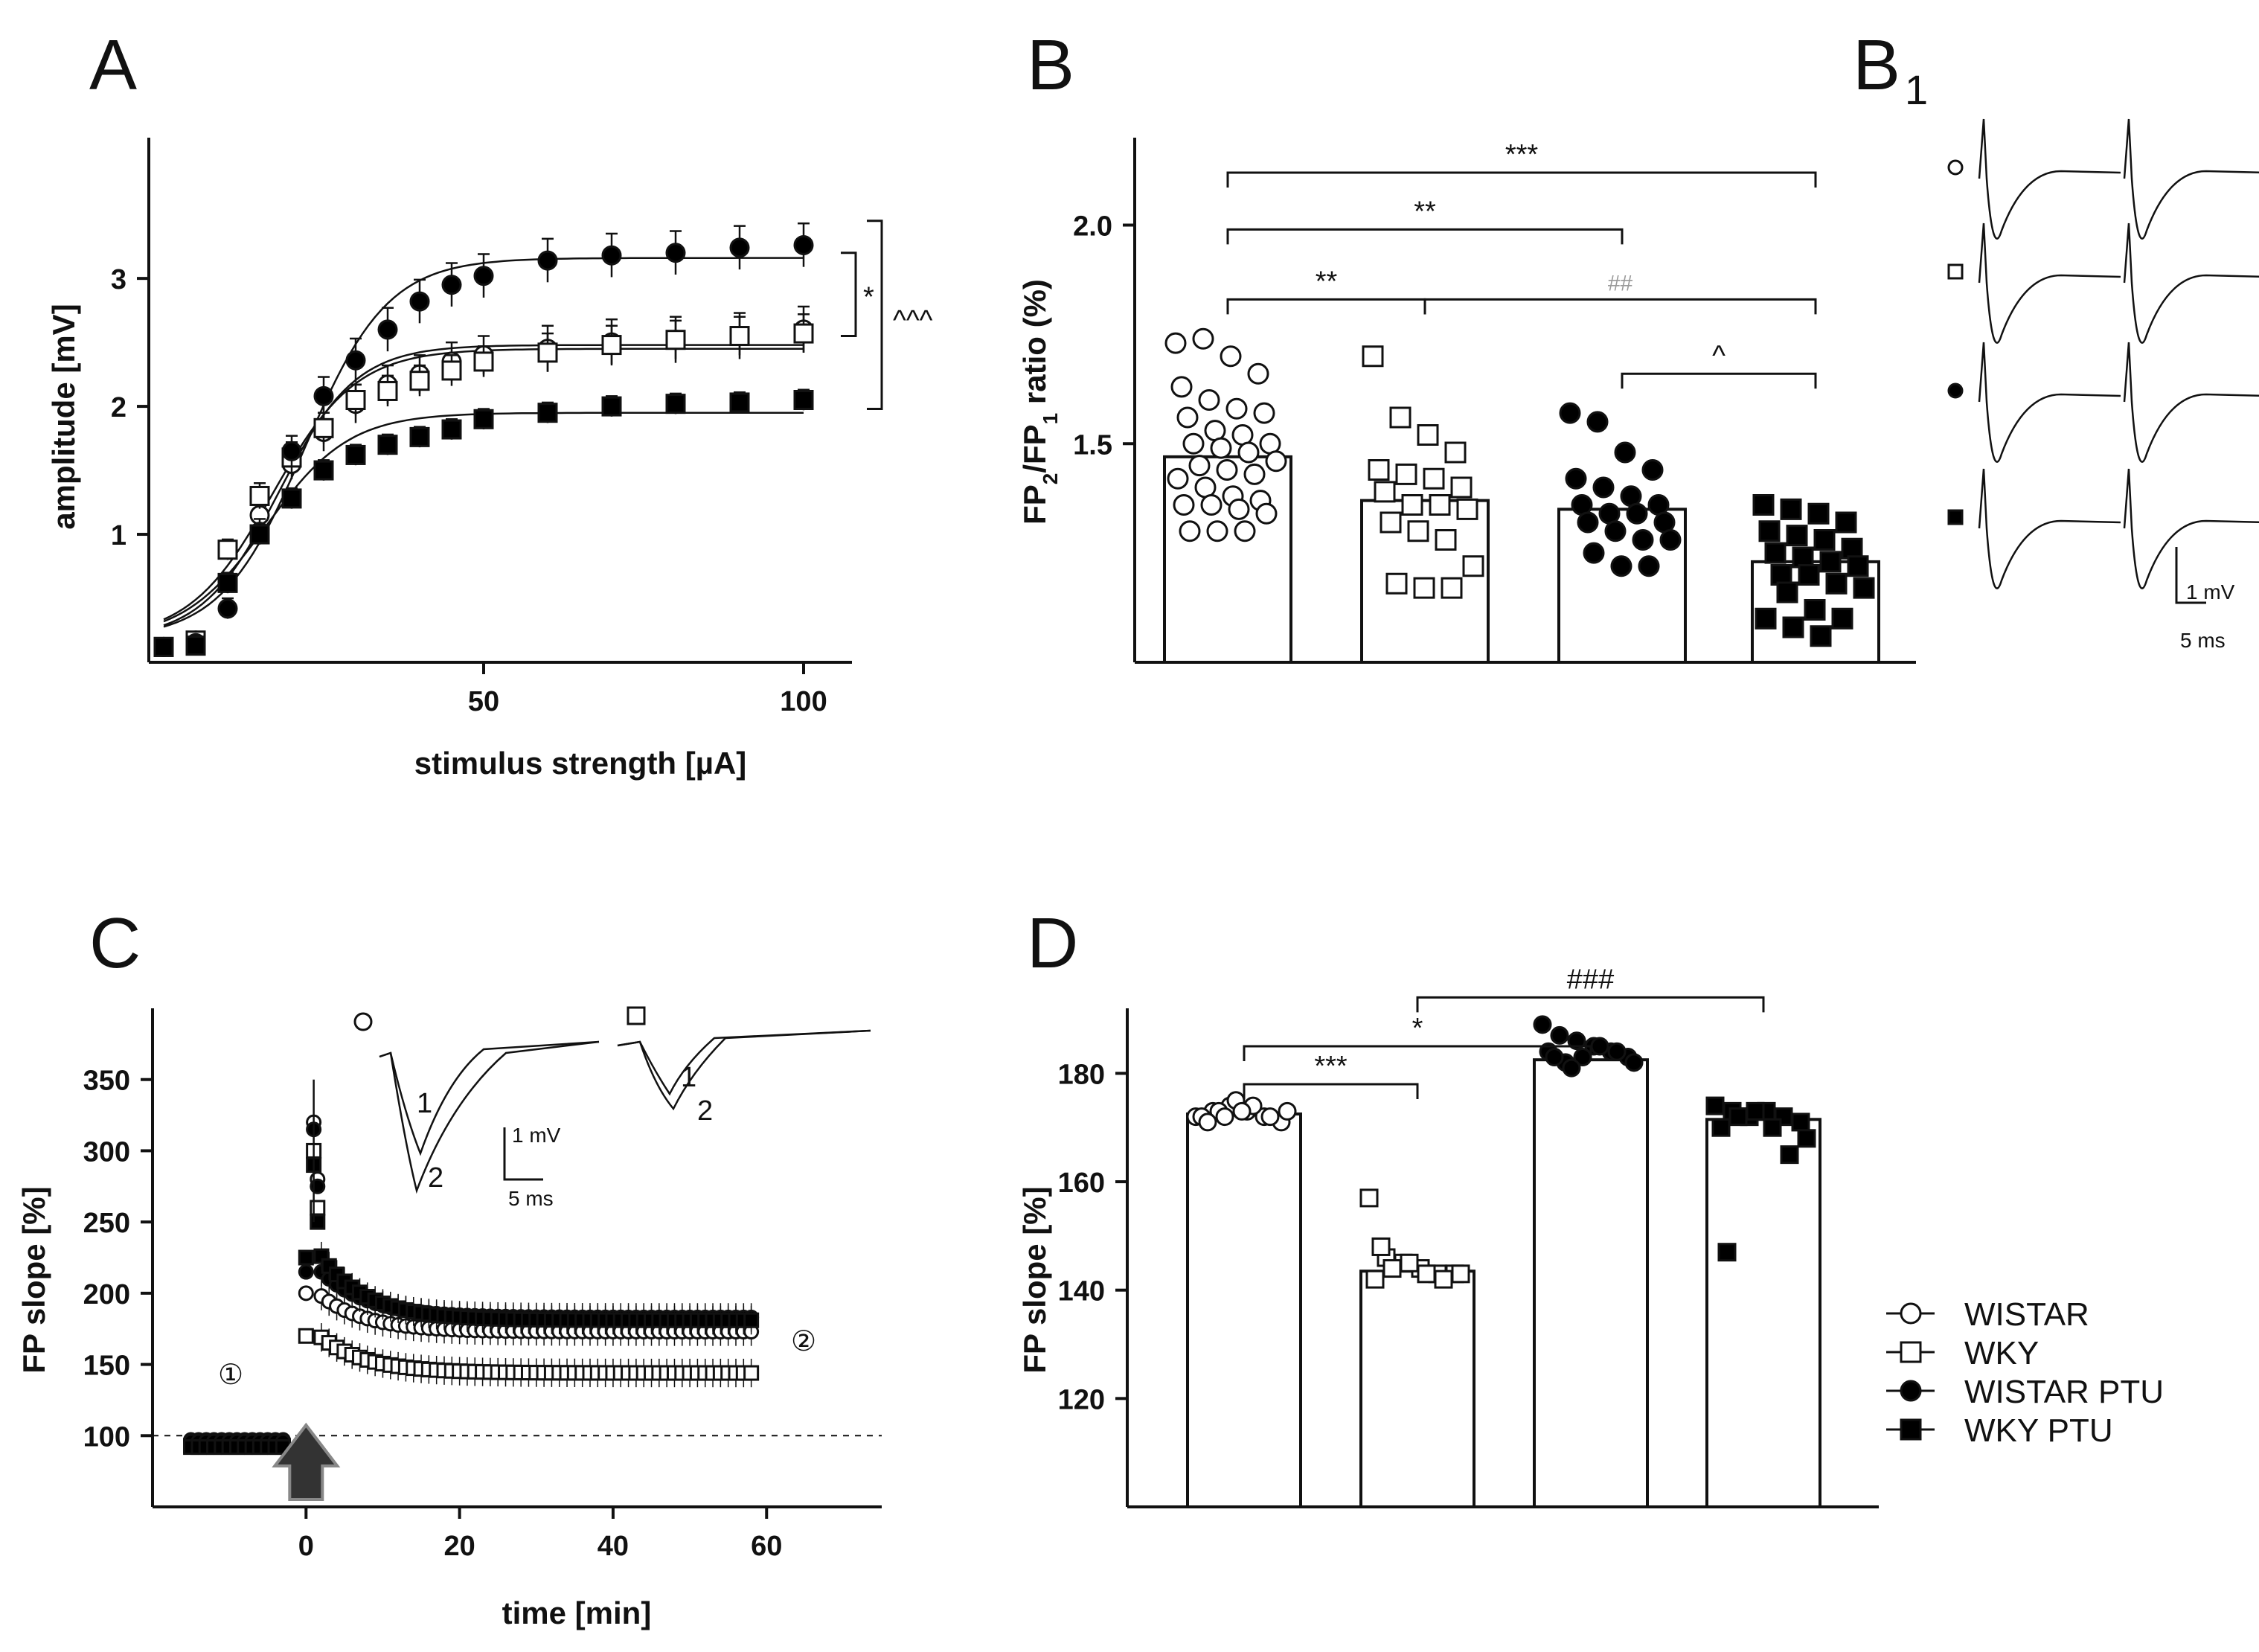 The height and width of the screenshot is (1652, 2259). Describe the element at coordinates (1081, 1183) in the screenshot. I see `d-y-tick-label: 160` at that location.